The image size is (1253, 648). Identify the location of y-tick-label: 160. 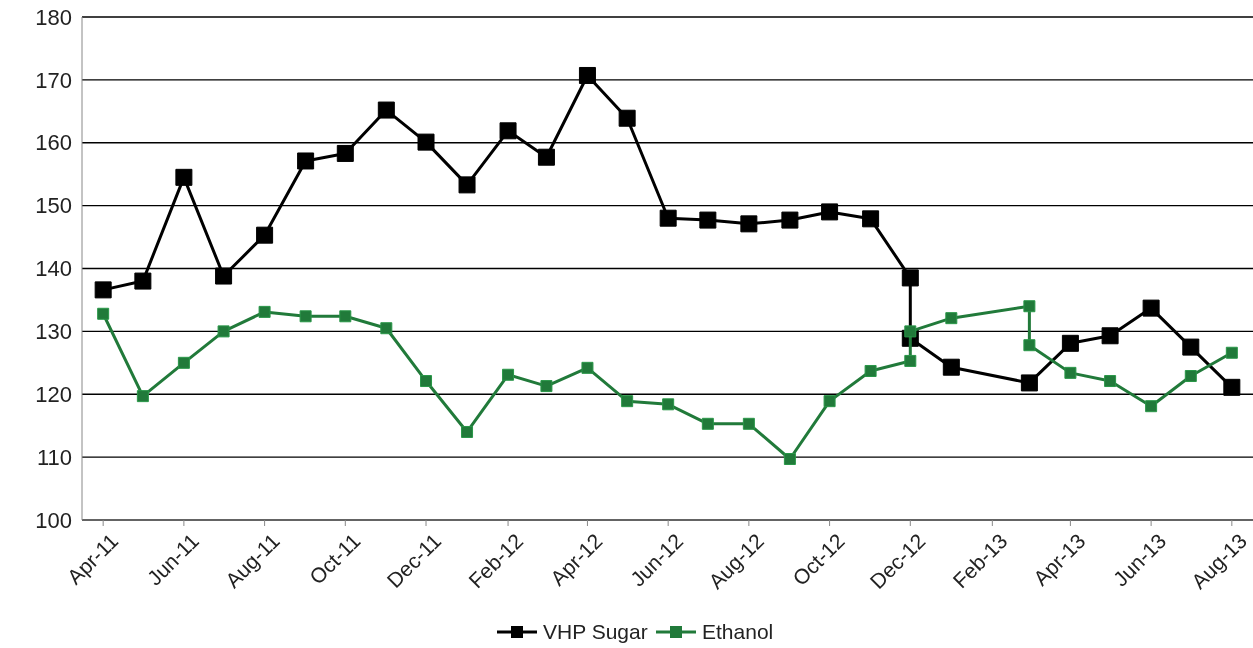
(53, 143).